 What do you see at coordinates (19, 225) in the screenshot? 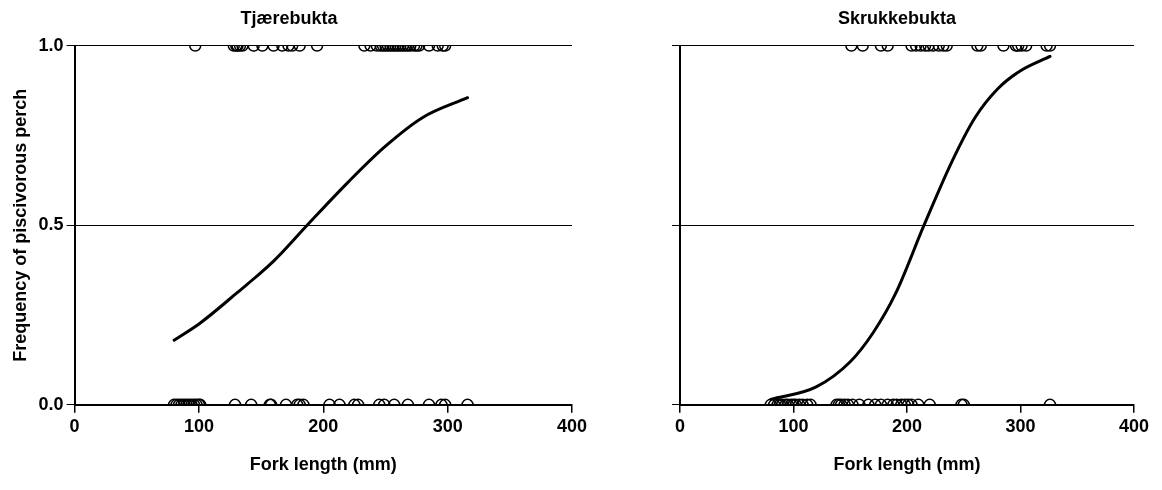
I see `y-axis-title: Frequency of piscivorous perch` at bounding box center [19, 225].